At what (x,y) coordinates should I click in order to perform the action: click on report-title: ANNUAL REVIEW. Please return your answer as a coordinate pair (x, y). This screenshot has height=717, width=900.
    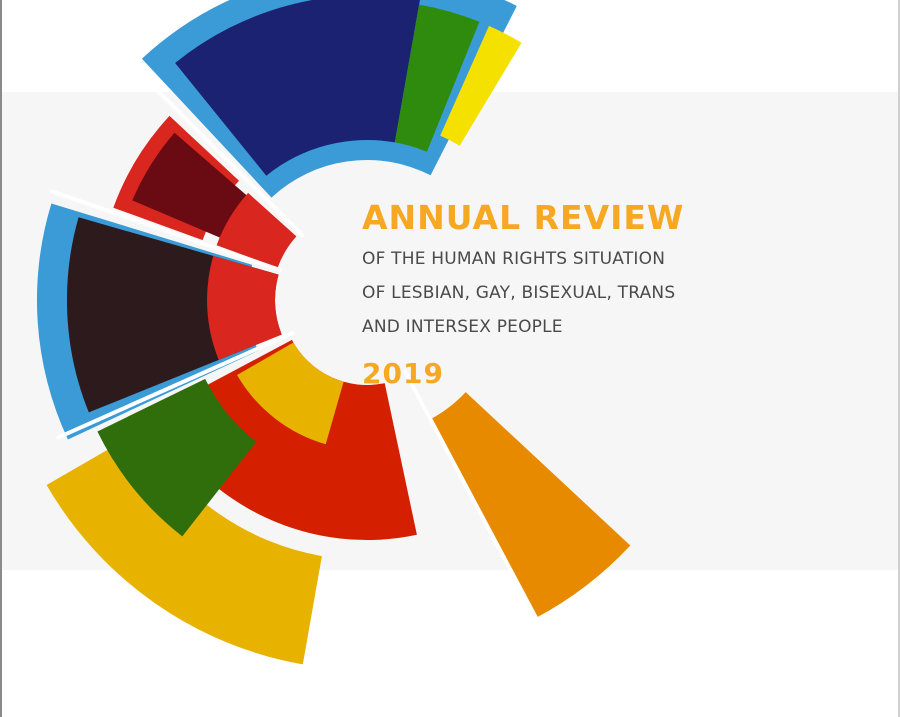
    Looking at the image, I should click on (523, 217).